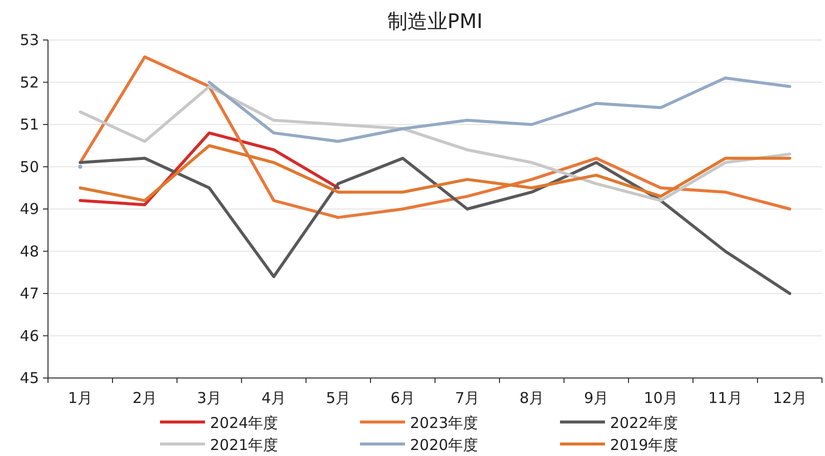 This screenshot has width=825, height=456. What do you see at coordinates (29, 209) in the screenshot?
I see `y-tick-label: 49` at bounding box center [29, 209].